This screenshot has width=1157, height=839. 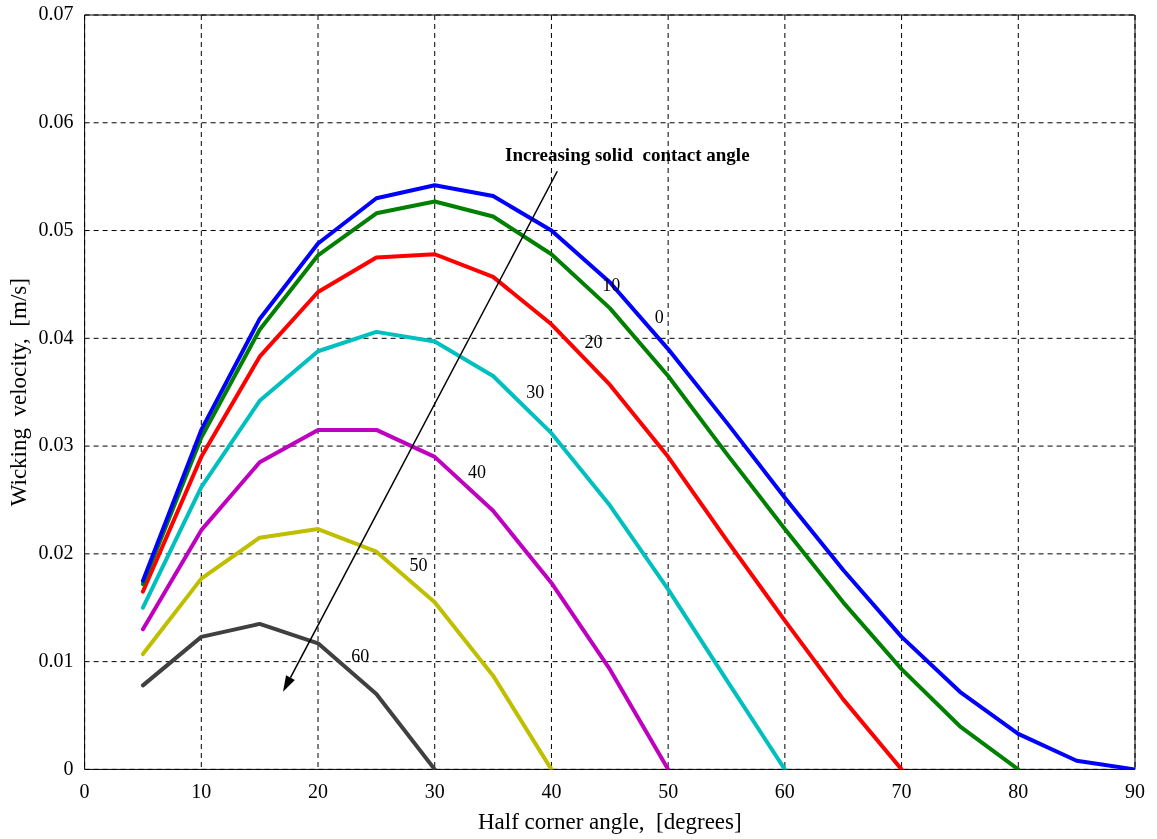 What do you see at coordinates (56, 121) in the screenshot?
I see `y-tick-label: 0.06` at bounding box center [56, 121].